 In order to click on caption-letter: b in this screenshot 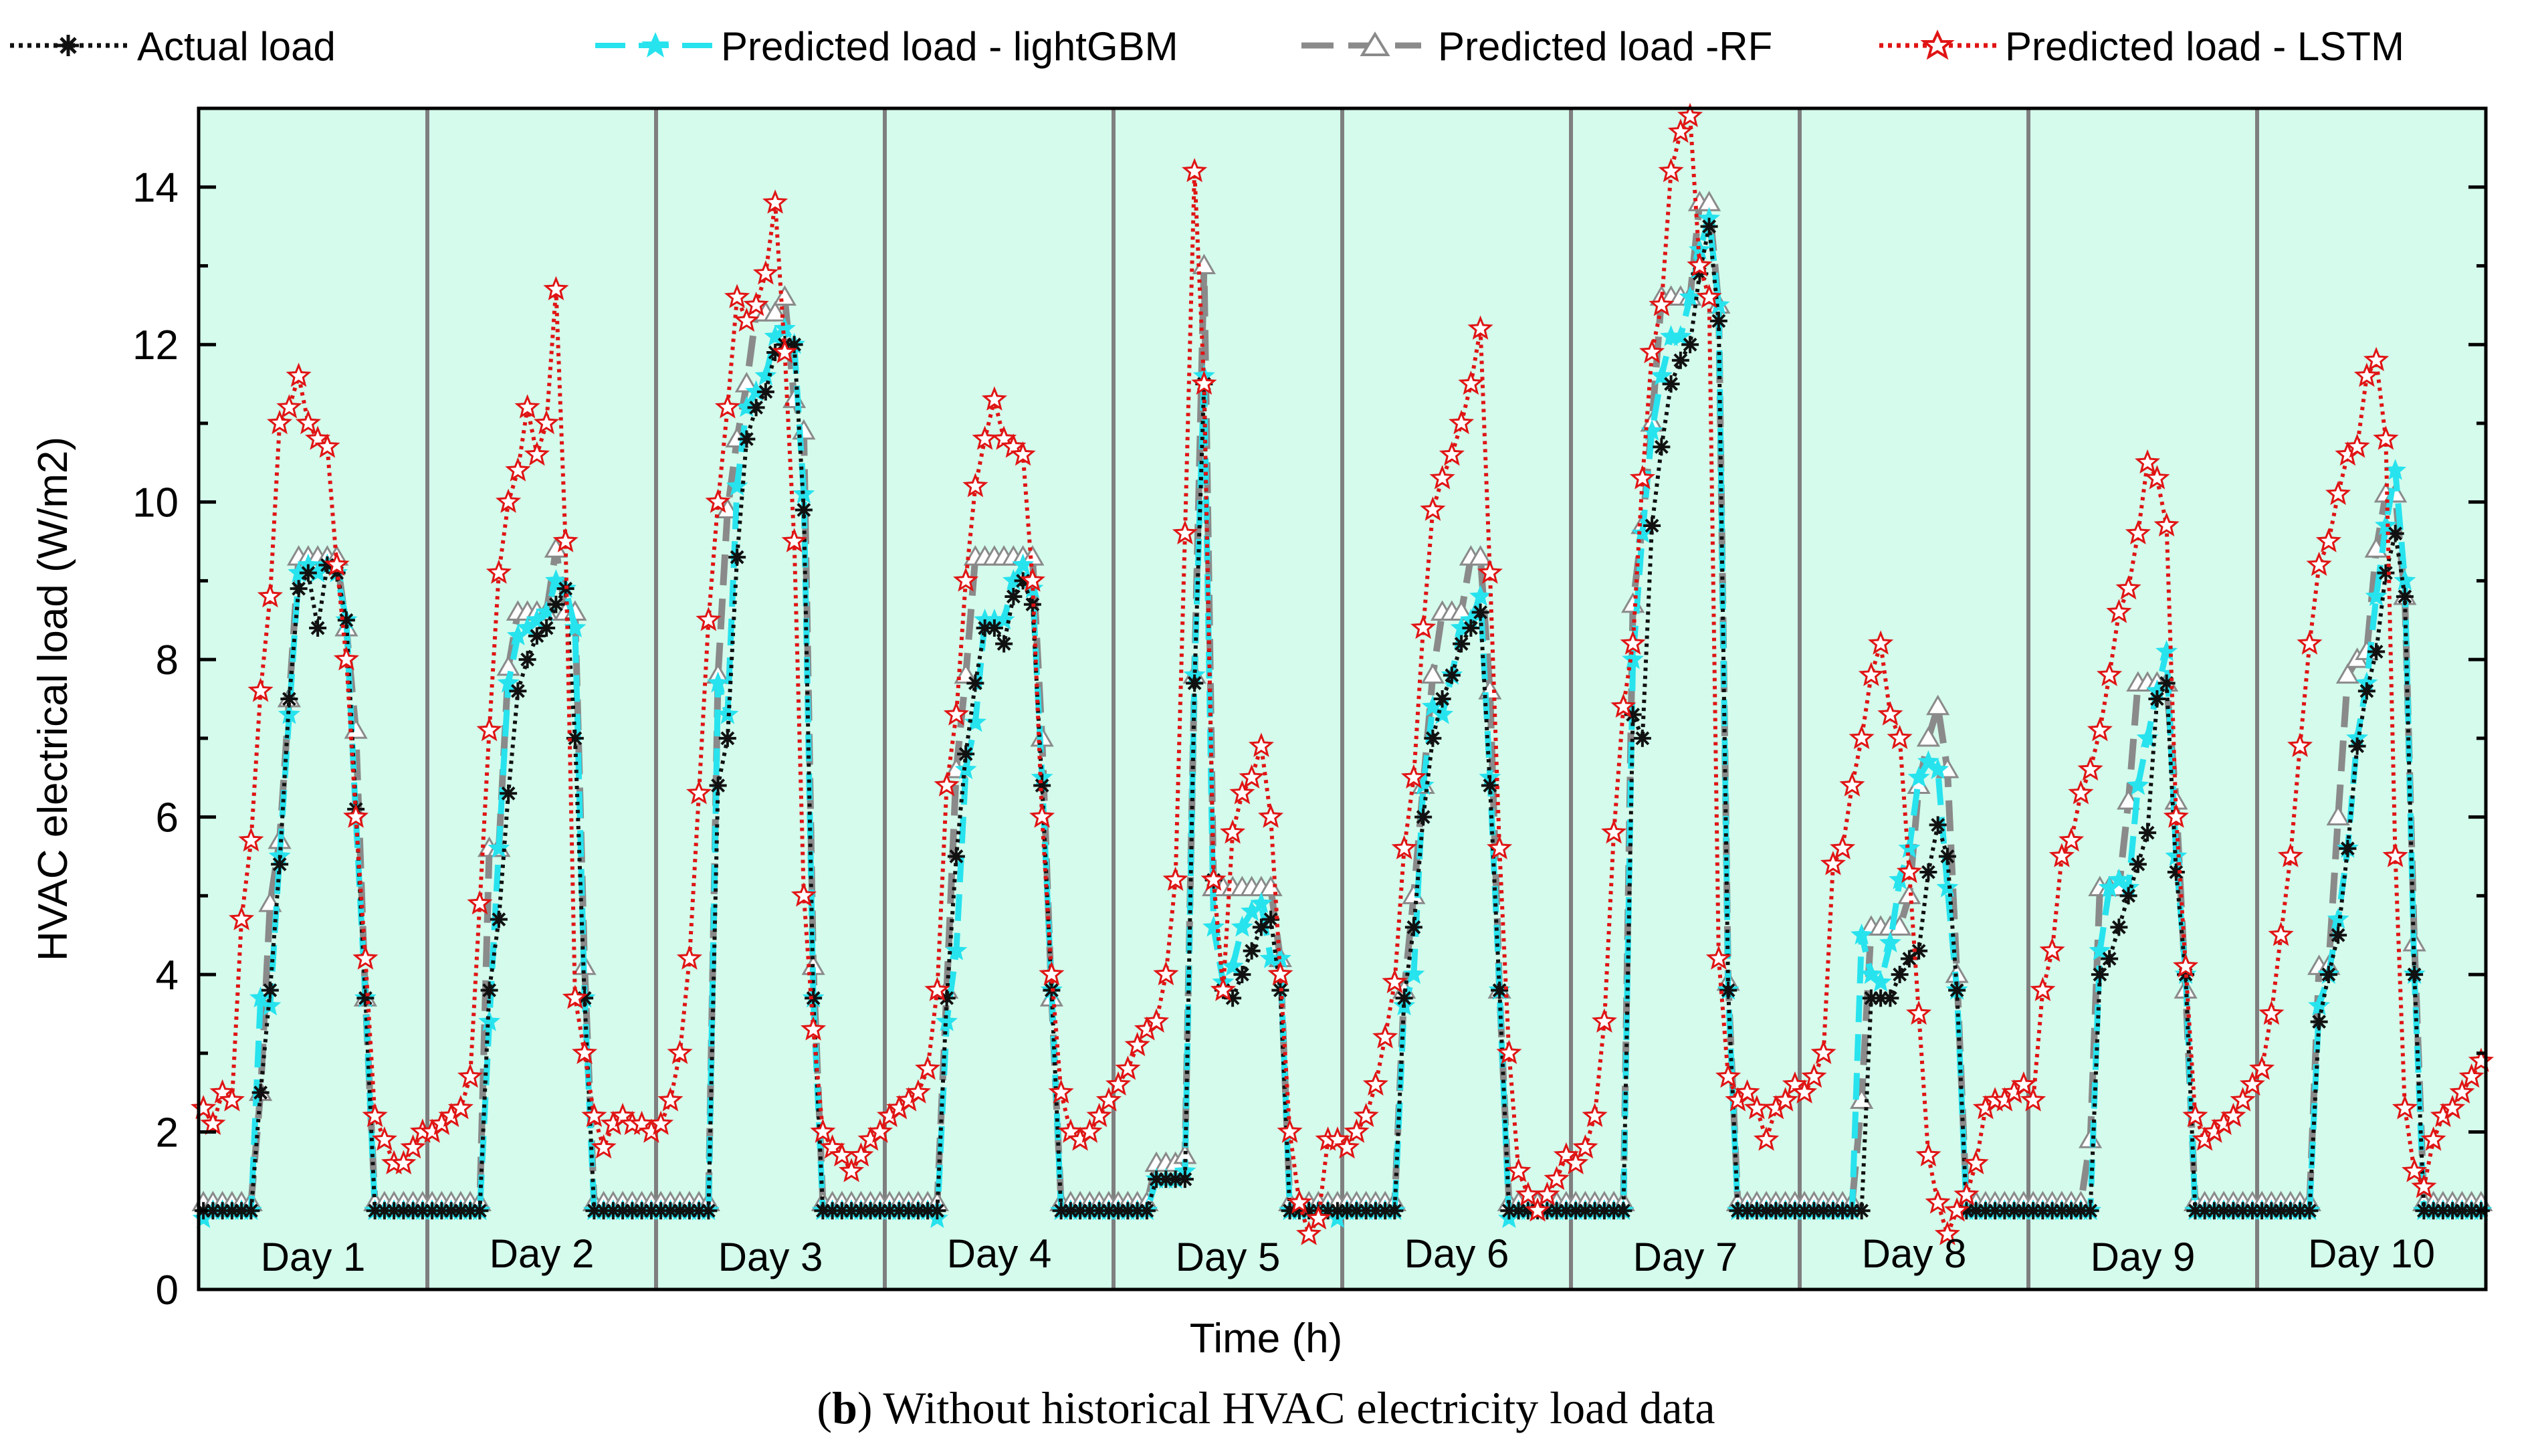, I will do `click(844, 1408)`.